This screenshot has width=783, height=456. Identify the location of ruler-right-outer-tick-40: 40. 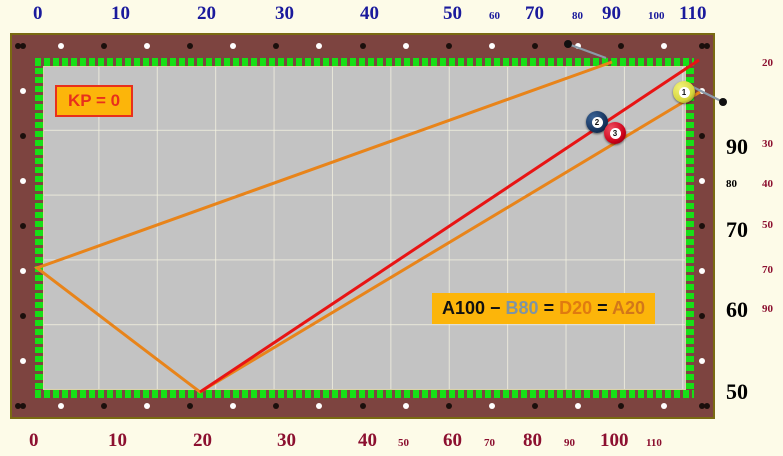
(767, 184).